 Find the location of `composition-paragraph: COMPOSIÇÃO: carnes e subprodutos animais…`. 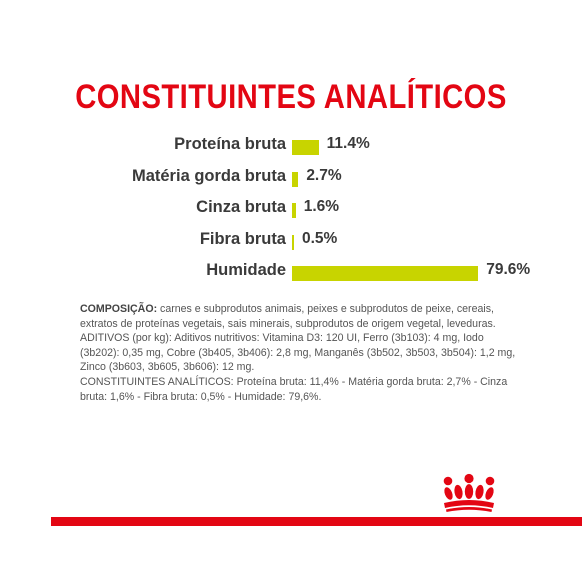

composition-paragraph: COMPOSIÇÃO: carnes e subprodutos animais… is located at coordinates (300, 316).